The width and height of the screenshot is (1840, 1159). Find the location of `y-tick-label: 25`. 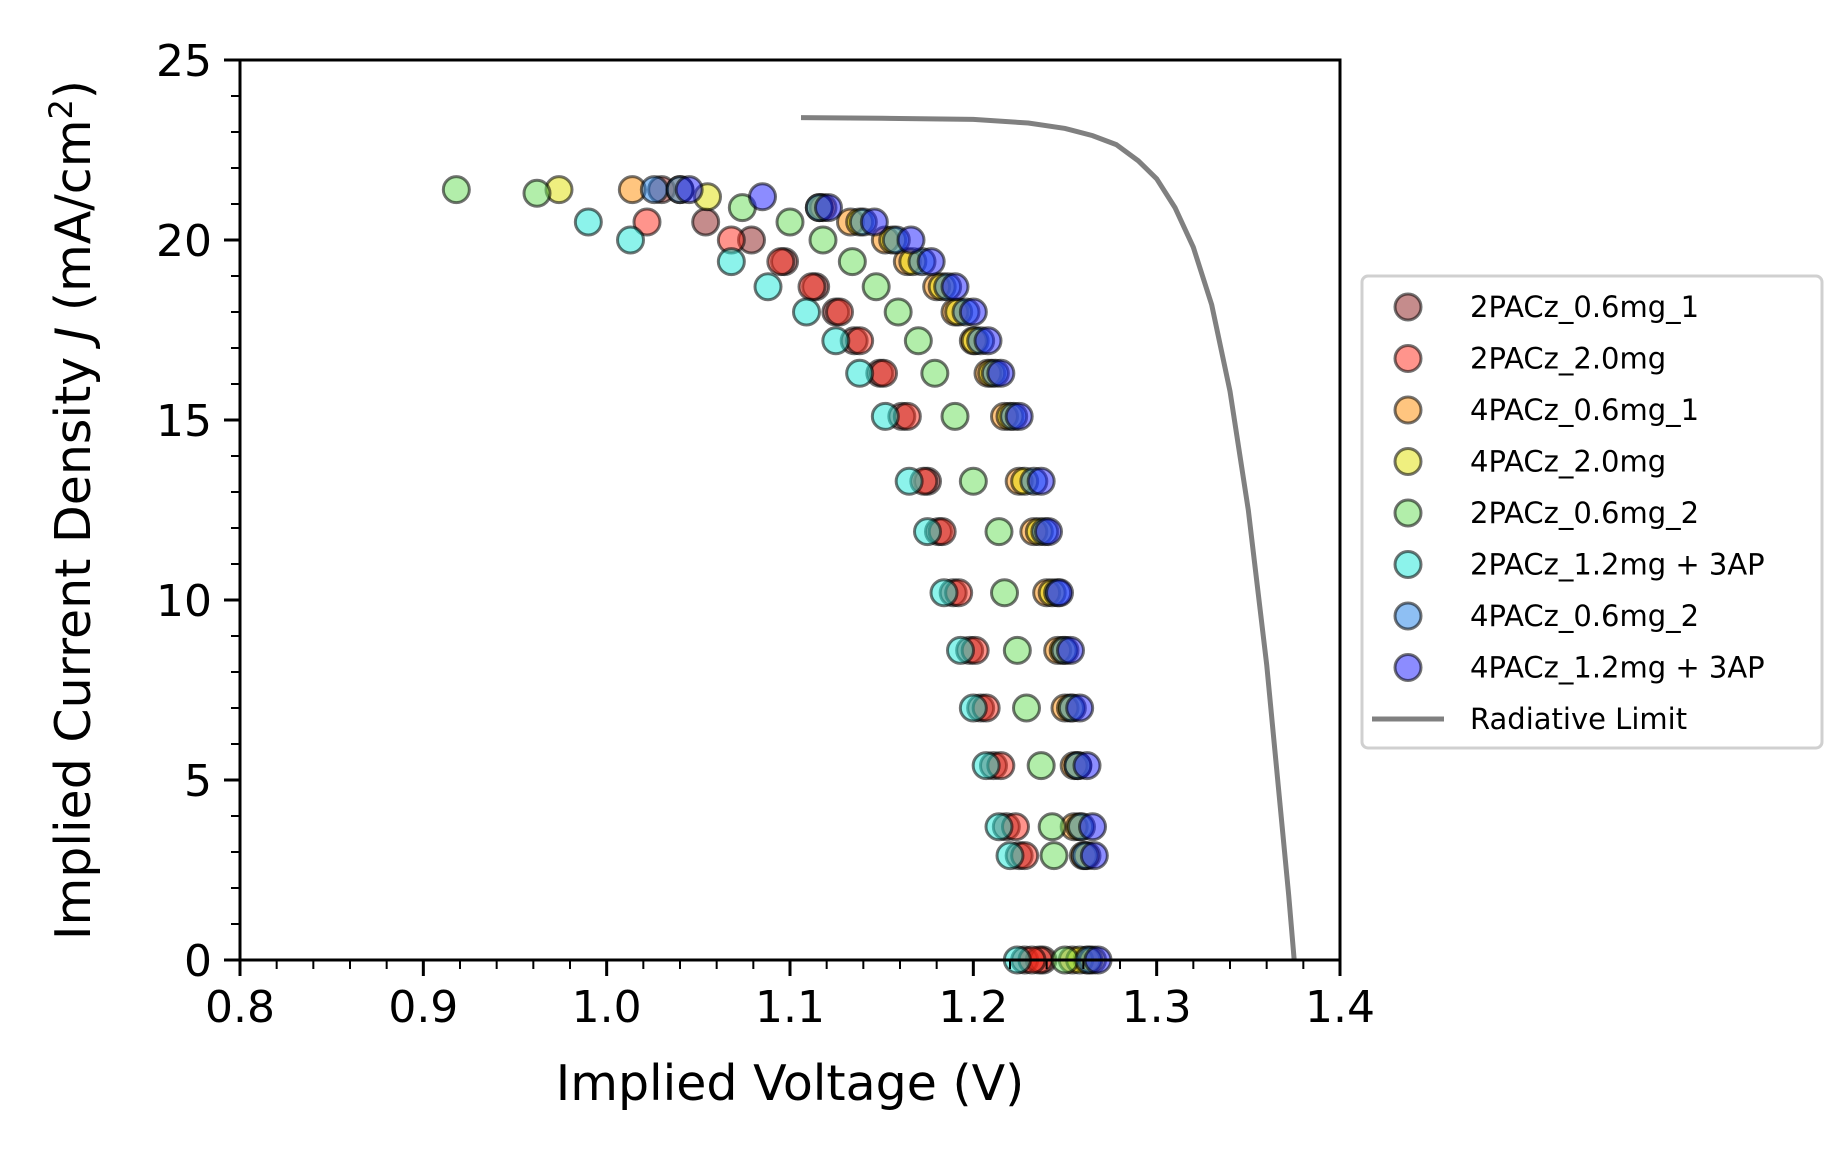

y-tick-label: 25 is located at coordinates (184, 61).